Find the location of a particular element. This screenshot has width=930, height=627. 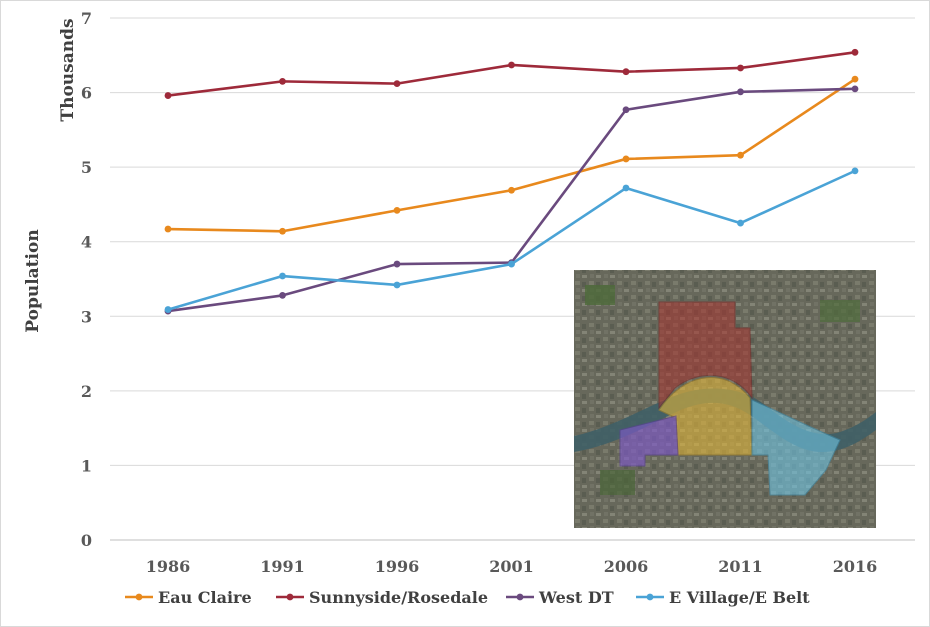

x-tick-label: 2016 is located at coordinates (855, 566).